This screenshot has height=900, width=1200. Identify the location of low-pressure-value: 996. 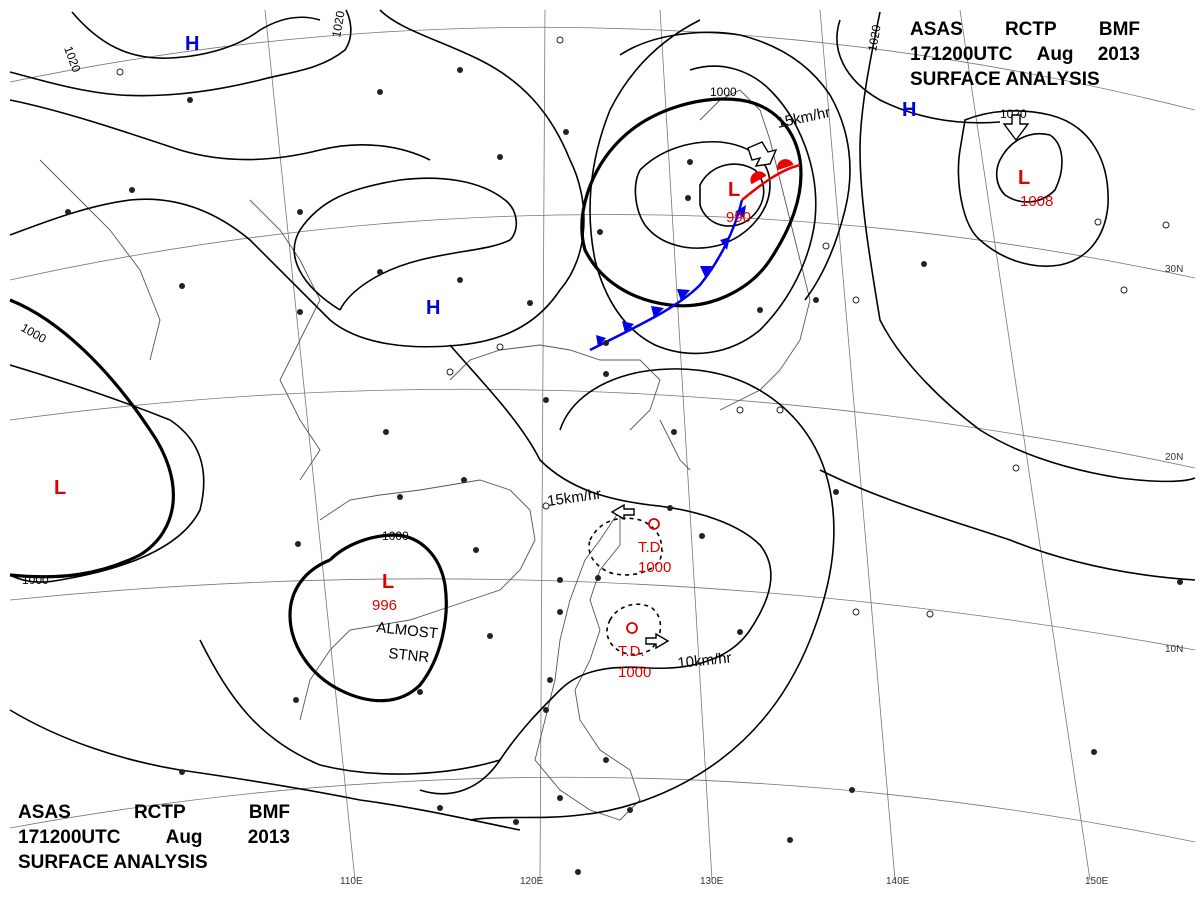
(384, 605).